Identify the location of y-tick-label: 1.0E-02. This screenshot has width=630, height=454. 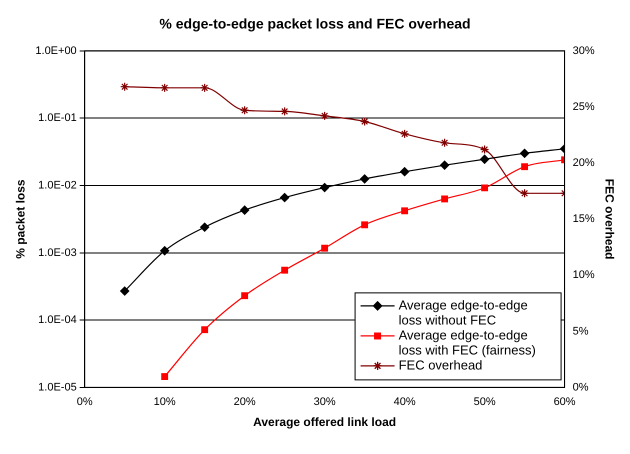
(57, 185).